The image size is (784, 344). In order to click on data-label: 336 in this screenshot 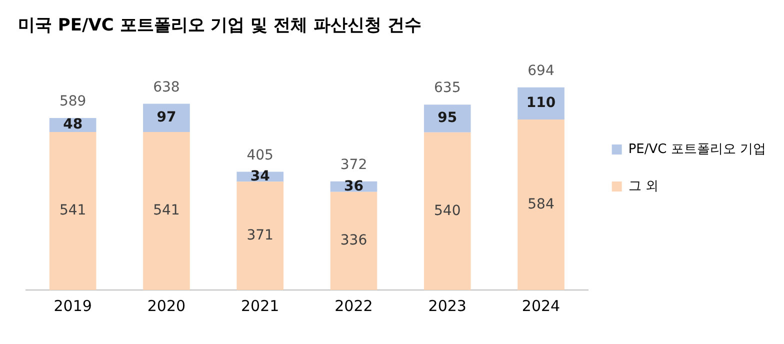, I will do `click(354, 240)`.